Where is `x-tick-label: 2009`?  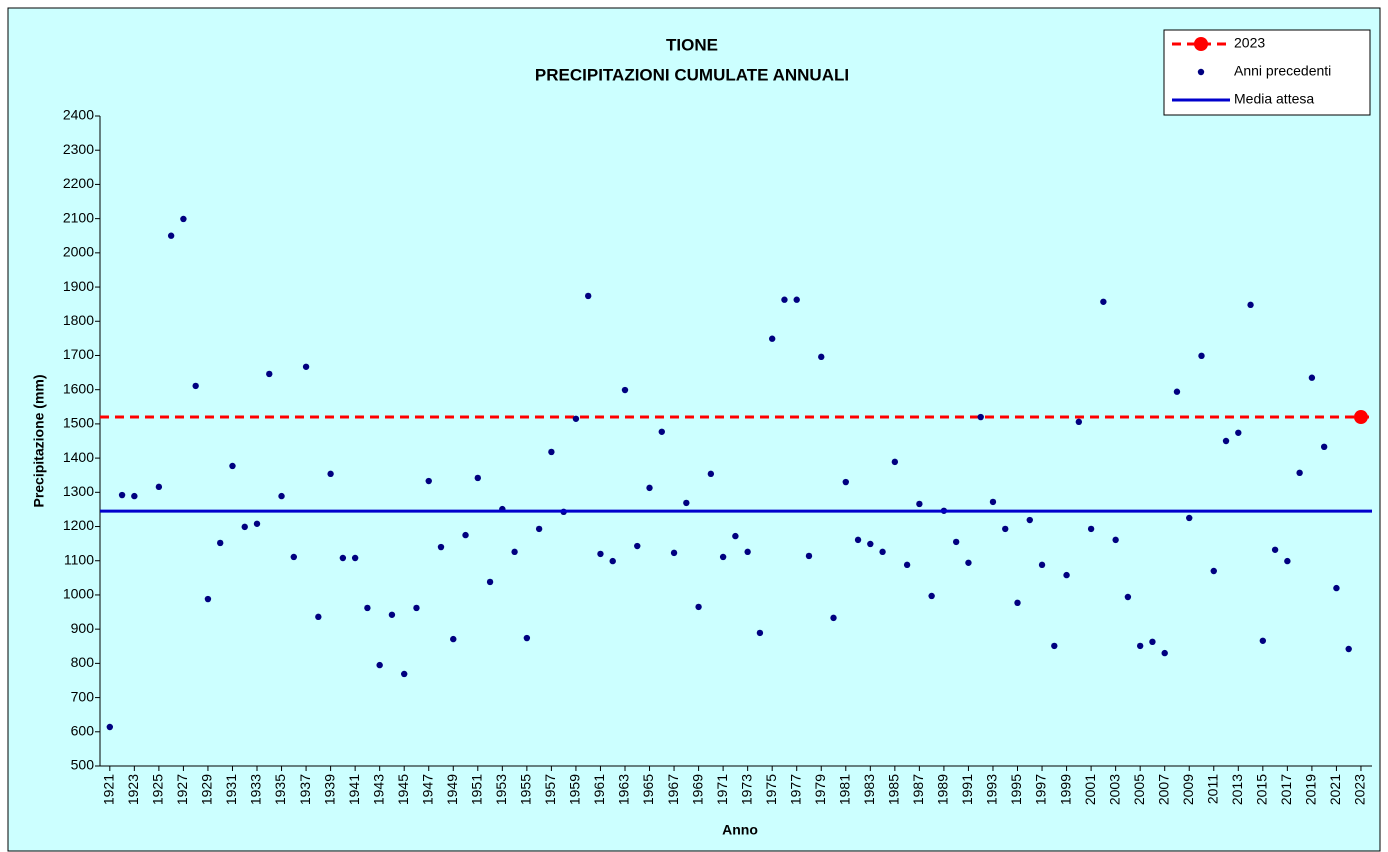 x-tick-label: 2009 is located at coordinates (1188, 789).